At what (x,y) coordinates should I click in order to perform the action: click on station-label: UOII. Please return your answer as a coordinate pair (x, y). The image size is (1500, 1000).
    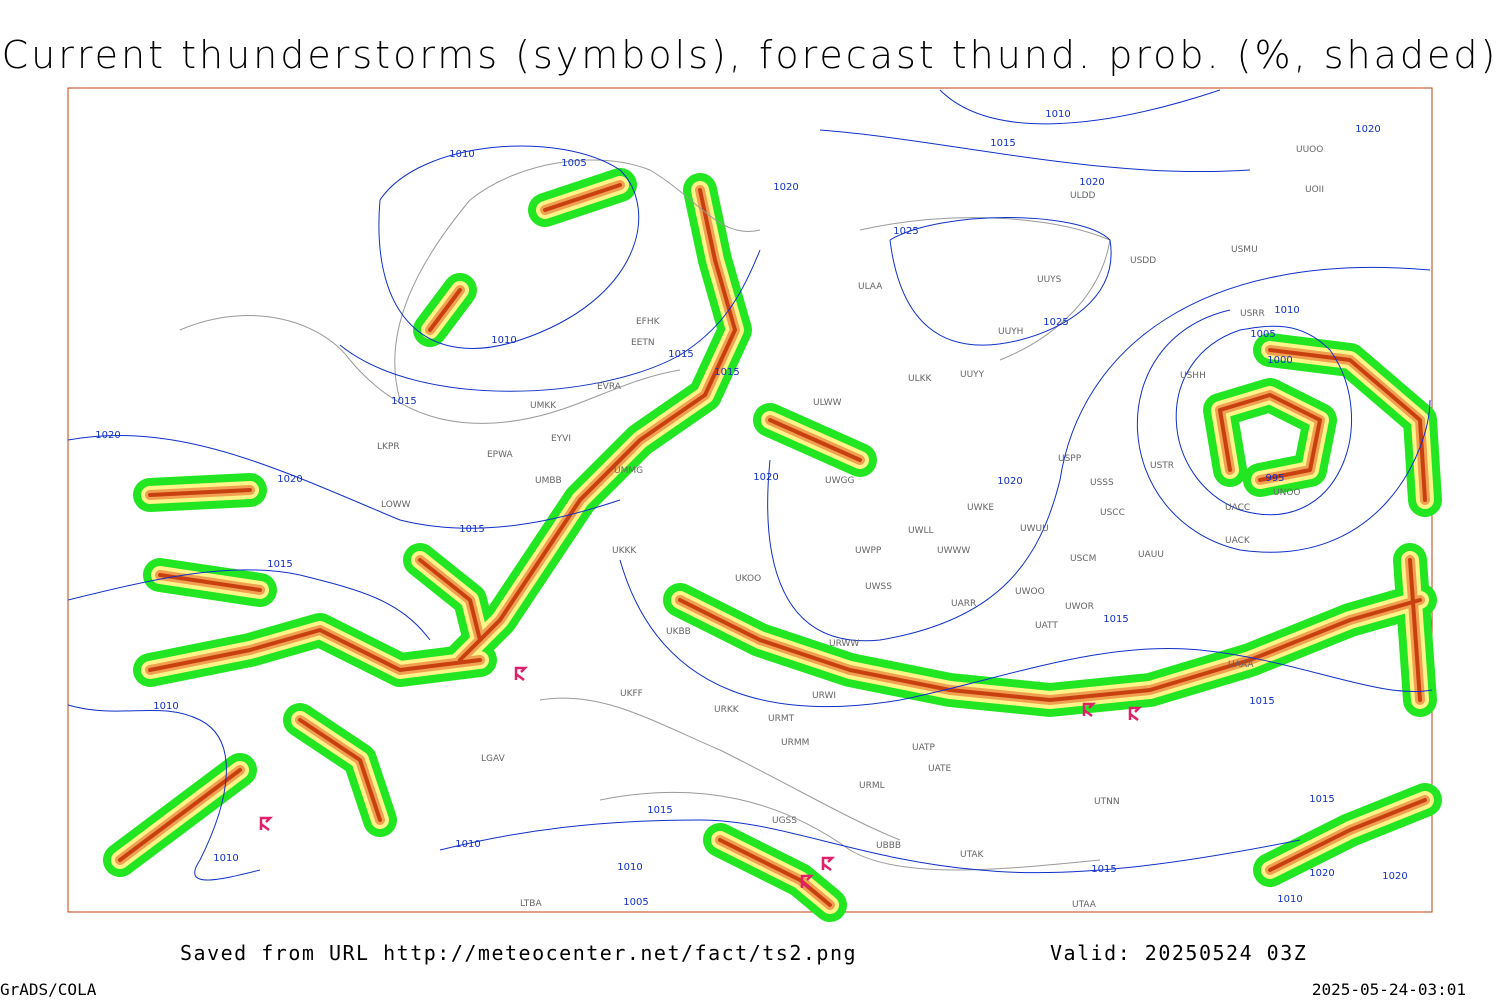
    Looking at the image, I should click on (1314, 190).